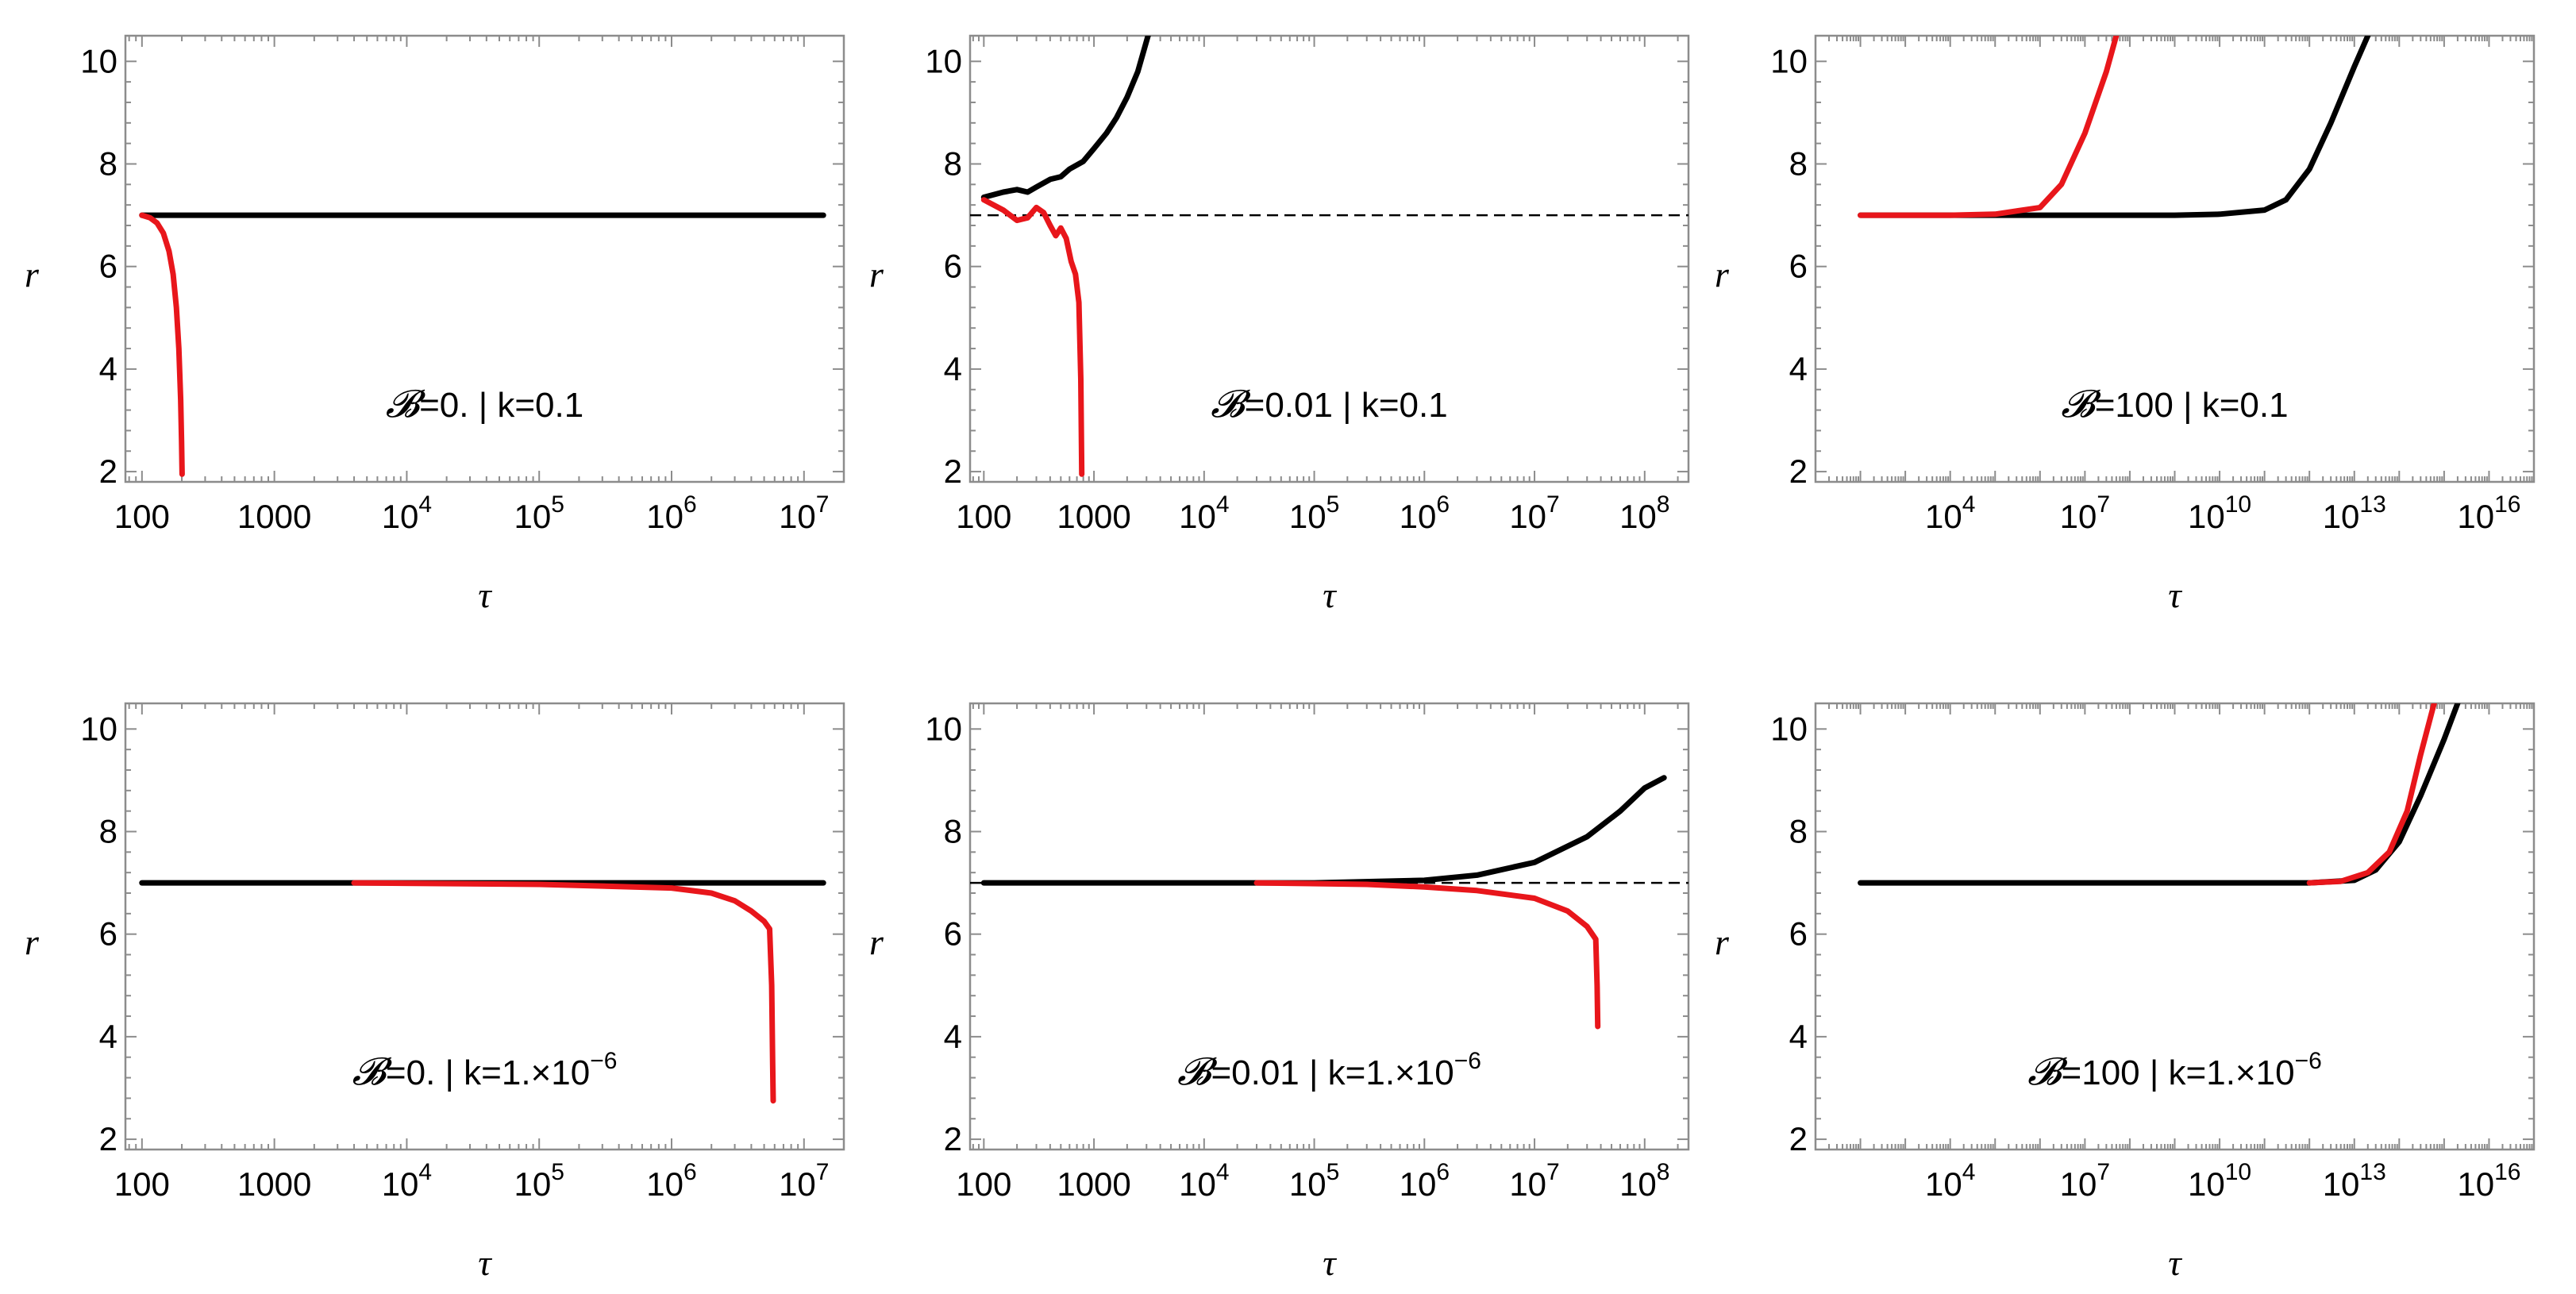  I want to click on panel-annotation: 𝓑=100 | k=1.×10−6, so click(2174, 1070).